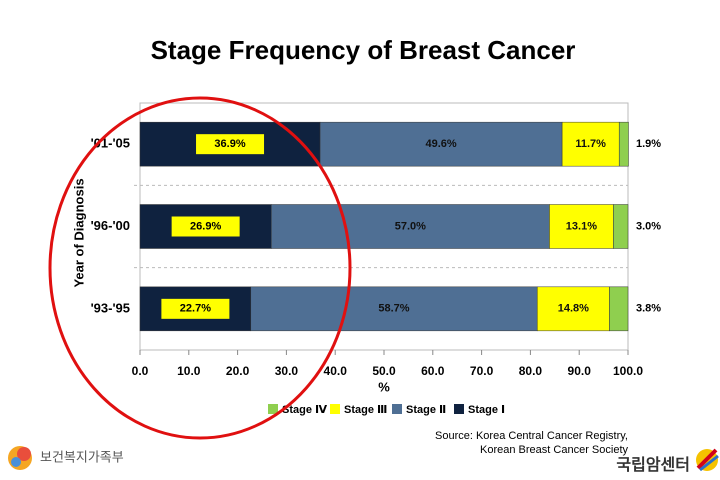 Image resolution: width=720 pixels, height=480 pixels. What do you see at coordinates (365, 410) in the screenshot?
I see `legend-label: Stage Ⅲ` at bounding box center [365, 410].